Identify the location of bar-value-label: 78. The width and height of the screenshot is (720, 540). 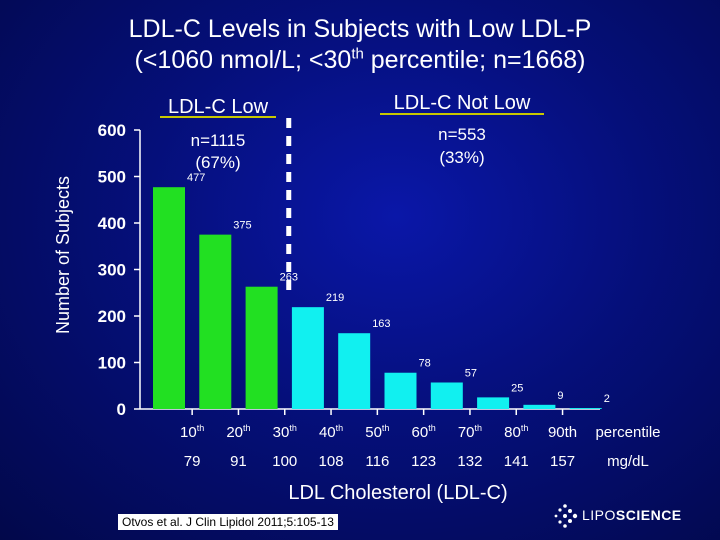
(425, 364).